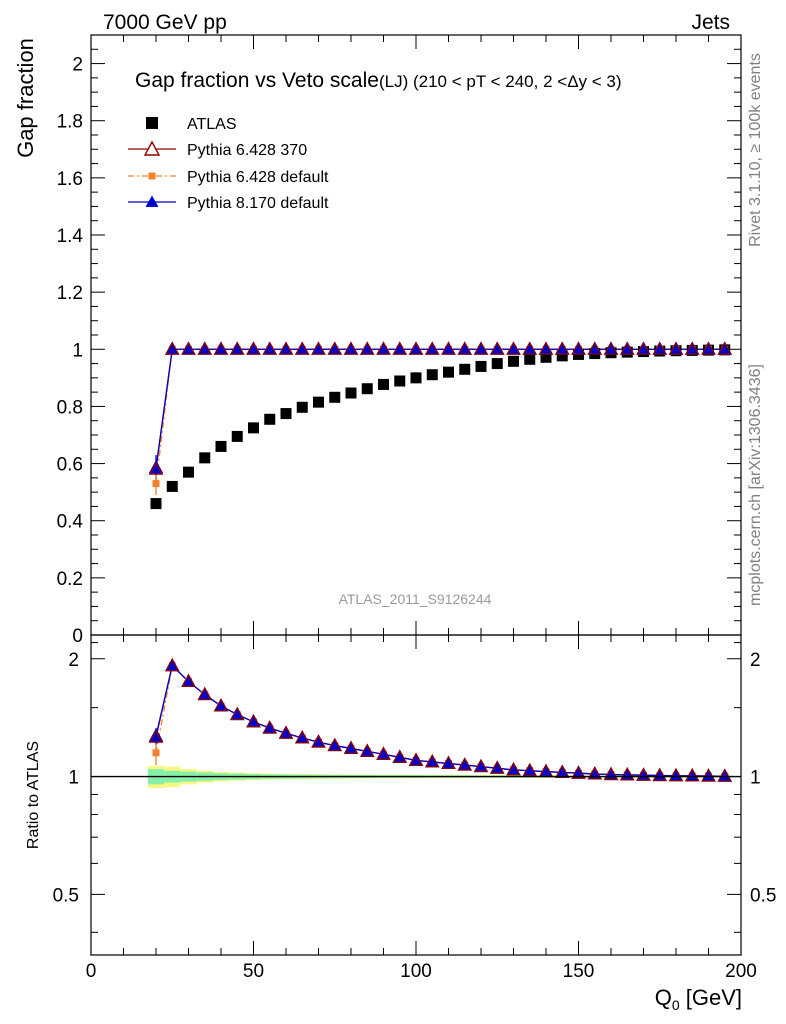  I want to click on analysis-watermark: ATLAS_2011_S9126244, so click(415, 599).